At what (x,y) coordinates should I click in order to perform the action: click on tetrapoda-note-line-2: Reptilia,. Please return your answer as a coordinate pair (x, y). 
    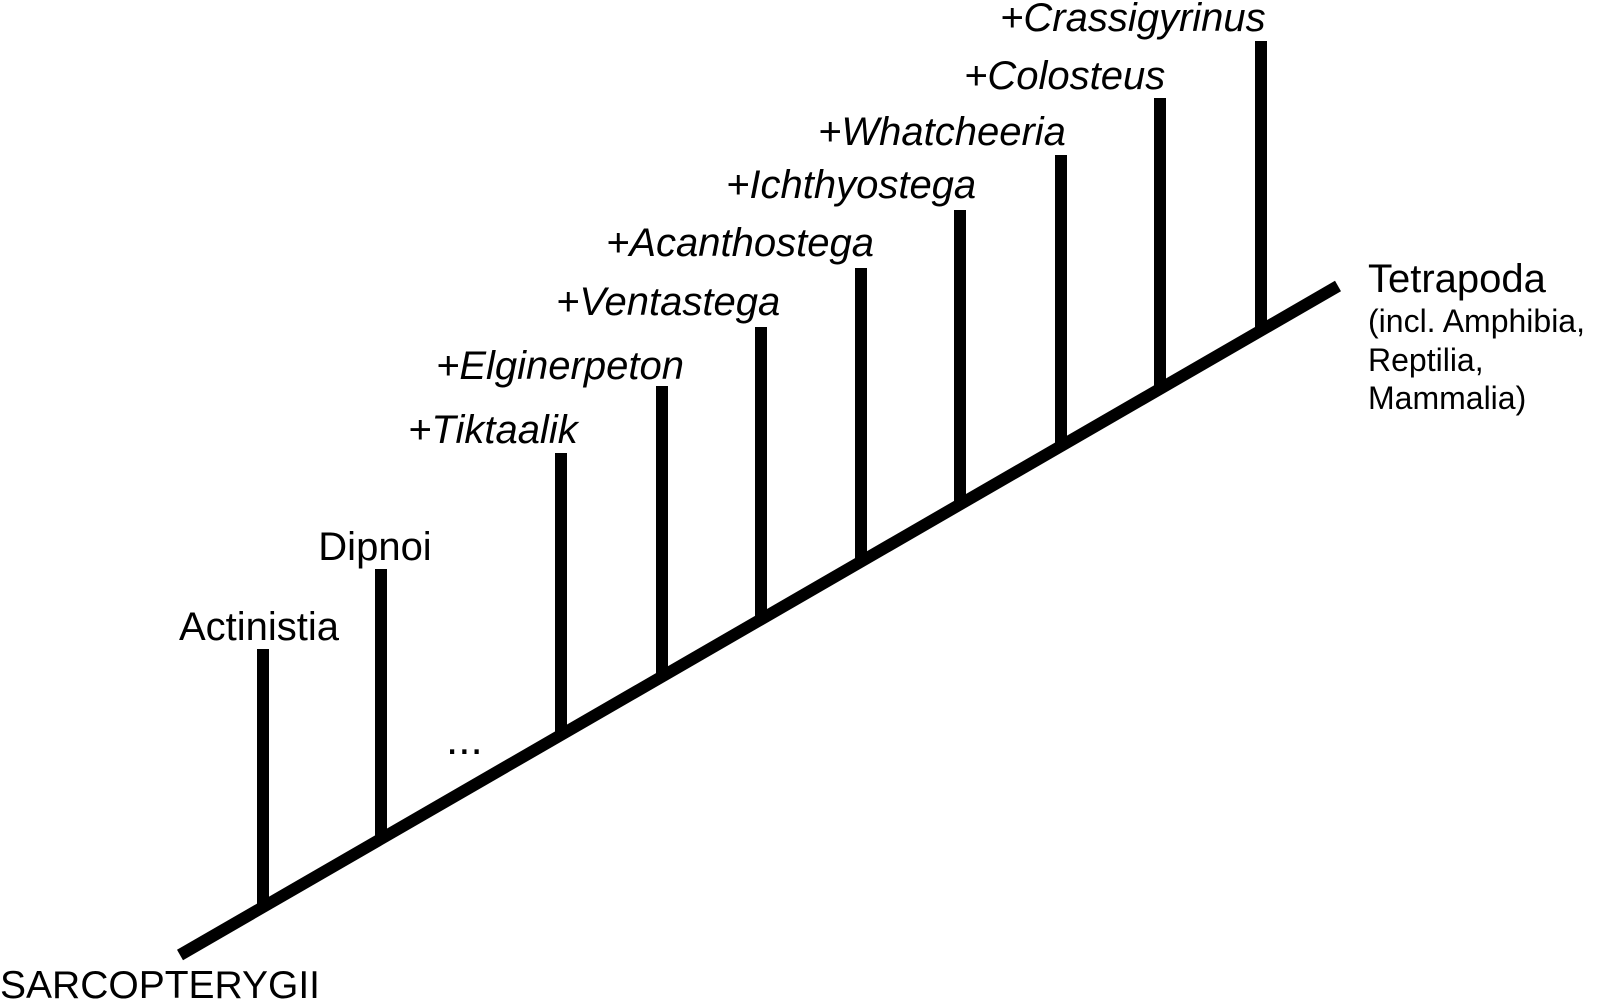
    Looking at the image, I should click on (1426, 360).